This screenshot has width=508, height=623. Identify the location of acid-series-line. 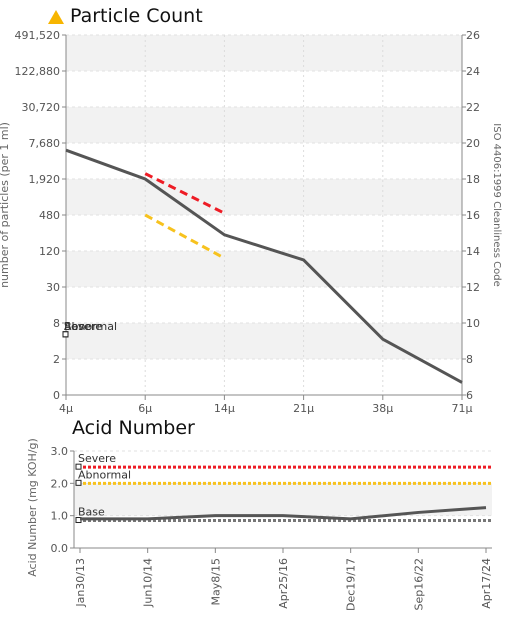
(283, 513).